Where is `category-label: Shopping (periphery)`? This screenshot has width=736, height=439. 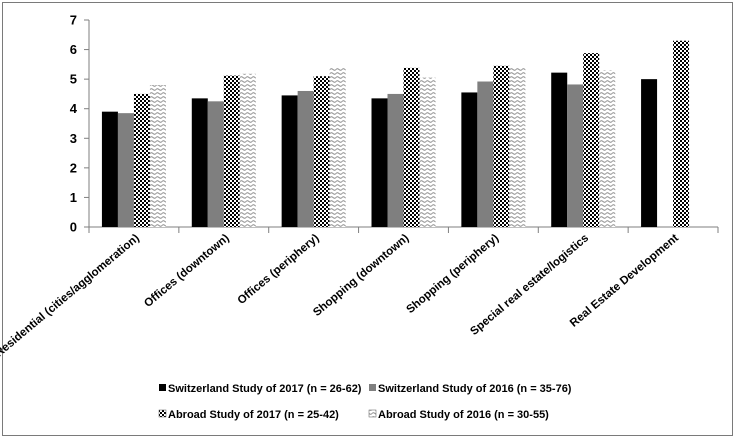 category-label: Shopping (periphery) is located at coordinates (452, 274).